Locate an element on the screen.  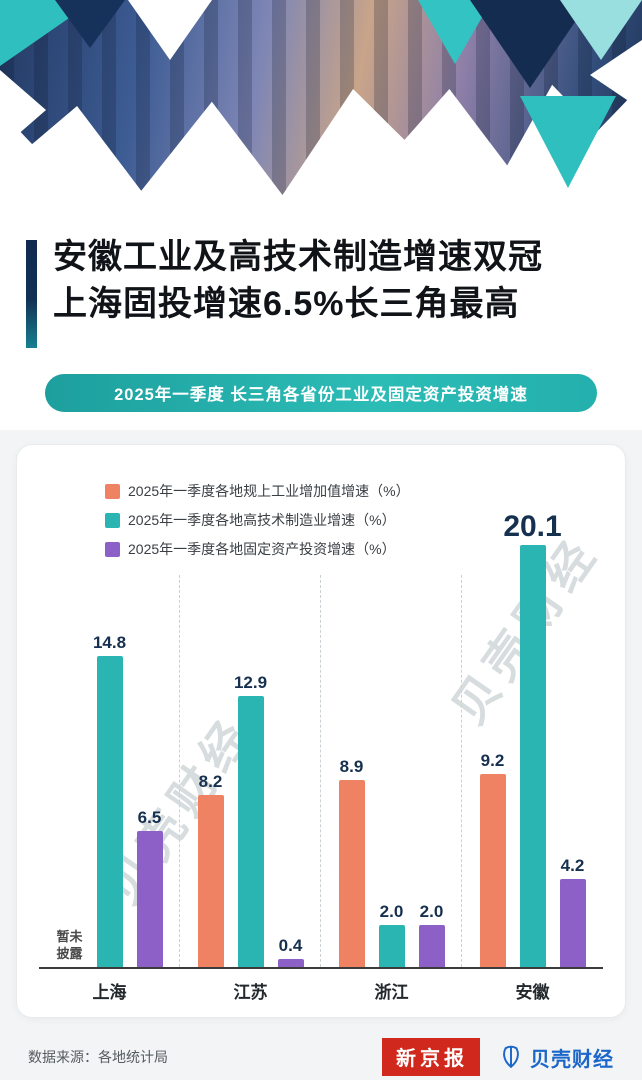
footer: 数据来源：各地统计局 新京报 贝壳财经 is located at coordinates (321, 1049).